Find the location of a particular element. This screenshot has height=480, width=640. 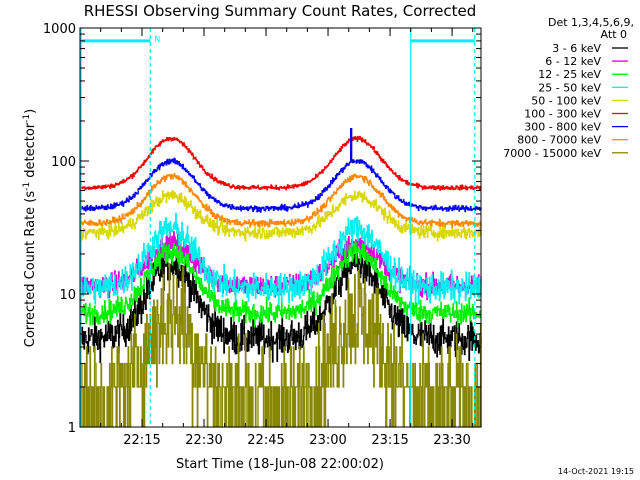

y-tick-label-3: 1000 is located at coordinates (59, 29).